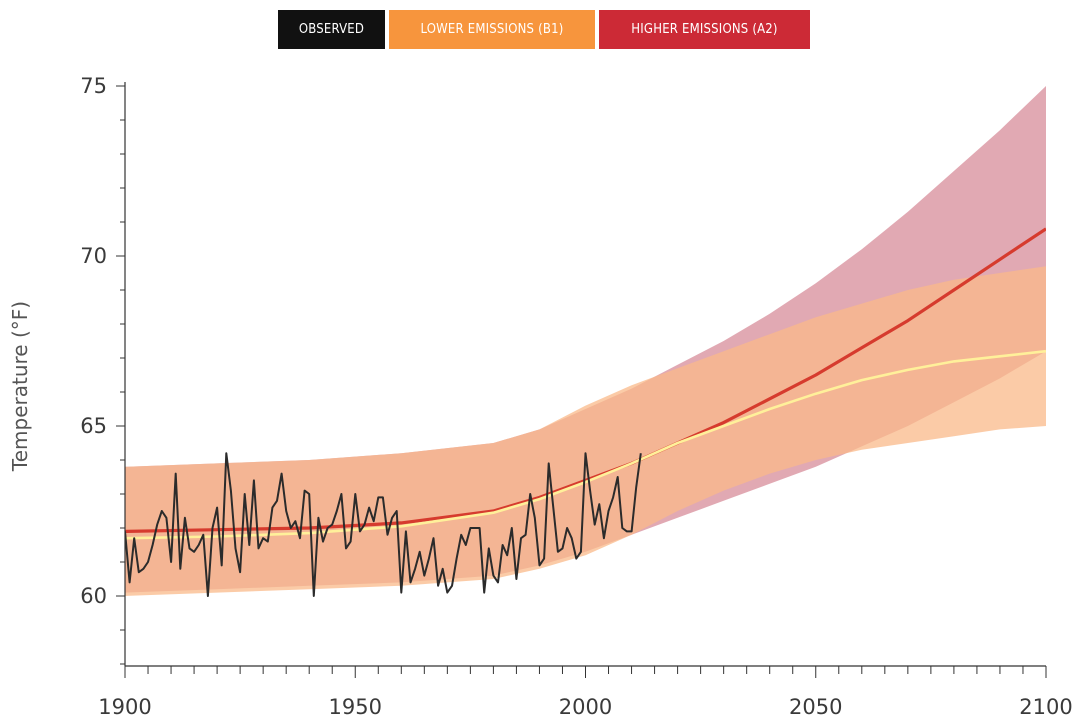 The width and height of the screenshot is (1072, 719). What do you see at coordinates (383, 524) in the screenshot?
I see `observed-line` at bounding box center [383, 524].